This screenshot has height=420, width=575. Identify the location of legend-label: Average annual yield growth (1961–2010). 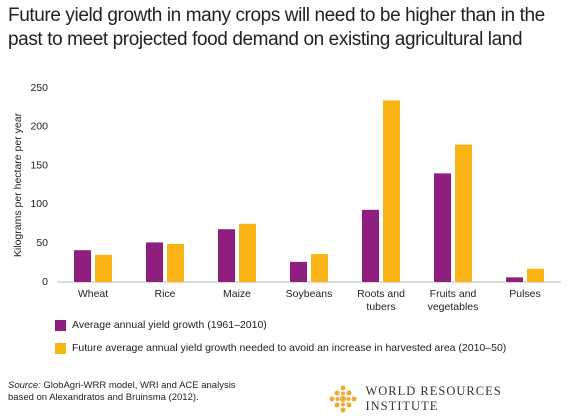
(169, 325).